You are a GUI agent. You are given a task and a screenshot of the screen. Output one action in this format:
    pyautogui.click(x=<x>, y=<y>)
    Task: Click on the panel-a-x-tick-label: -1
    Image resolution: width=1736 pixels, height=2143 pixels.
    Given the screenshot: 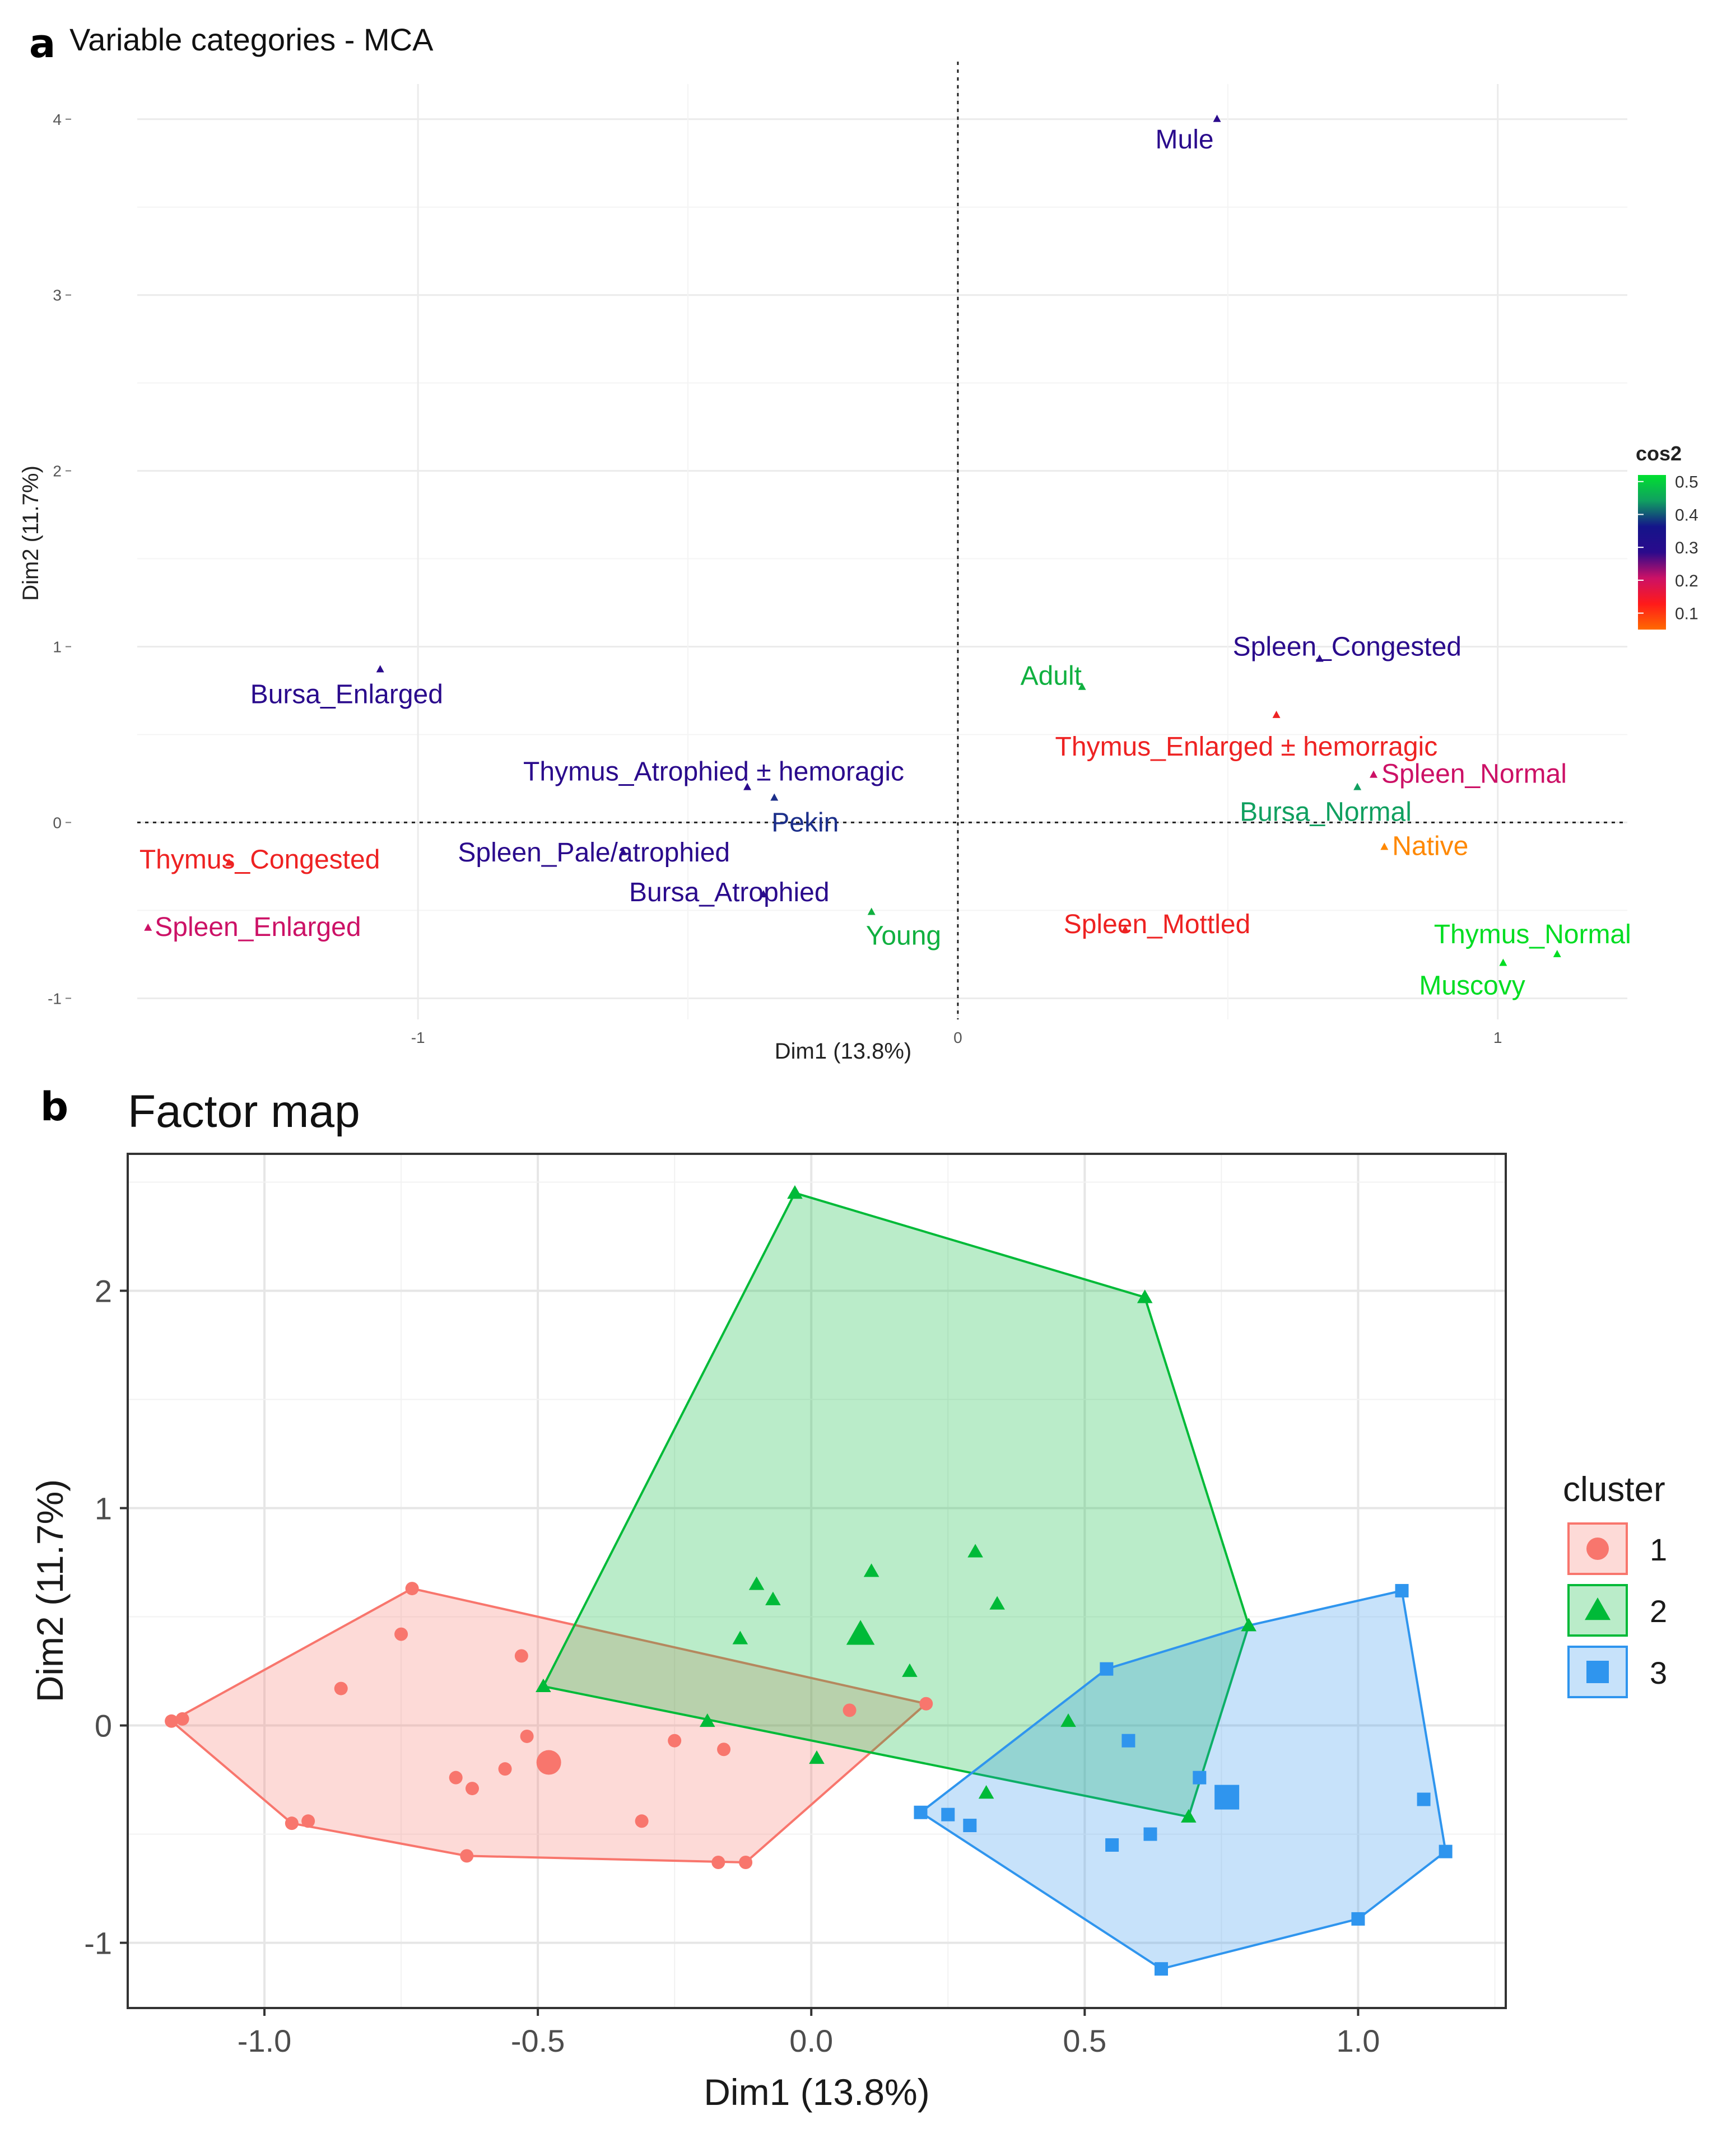 What is the action you would take?
    pyautogui.click(x=418, y=1037)
    